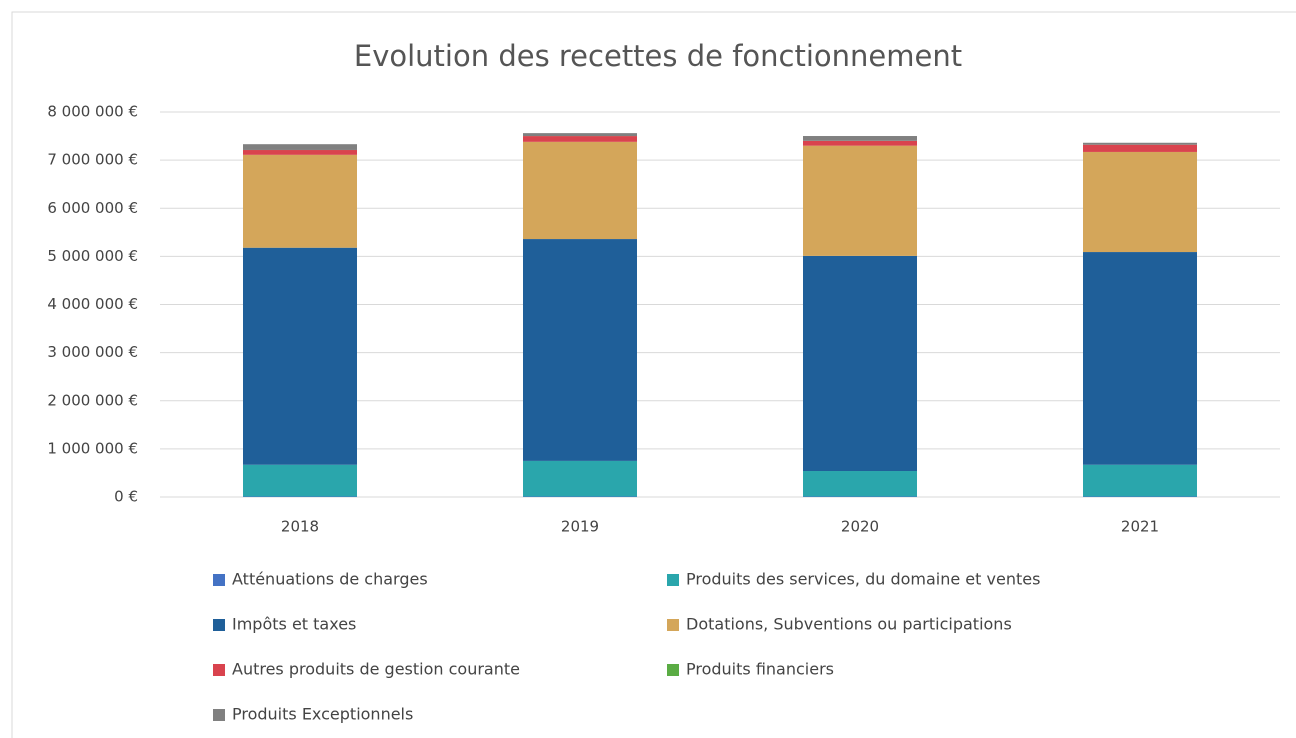 The height and width of the screenshot is (738, 1296). Describe the element at coordinates (376, 669) in the screenshot. I see `legend-label: Autres produits de gestion courante` at that location.